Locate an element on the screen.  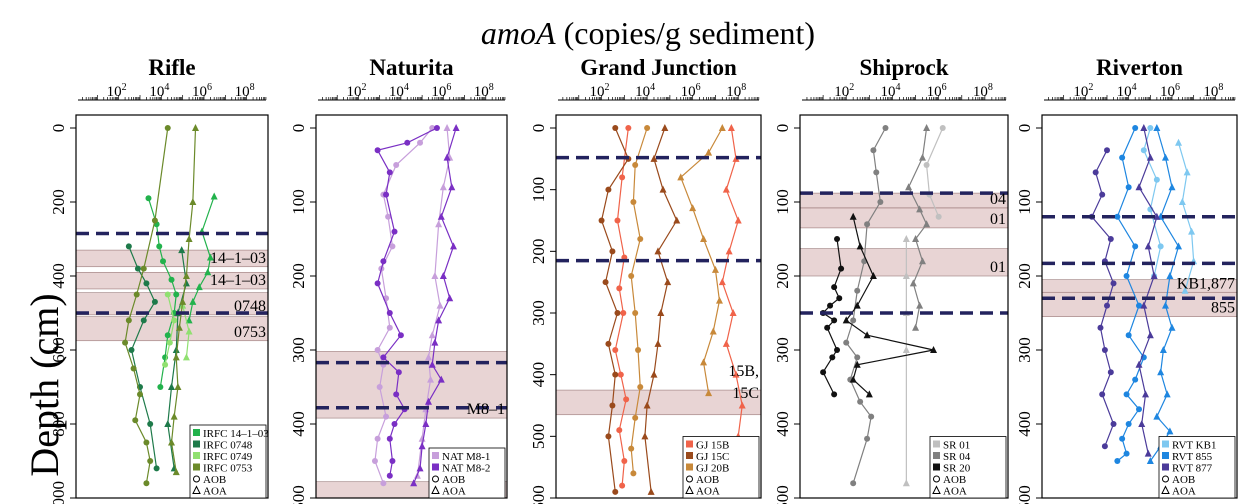
band-label: 04 is located at coordinates (998, 199).